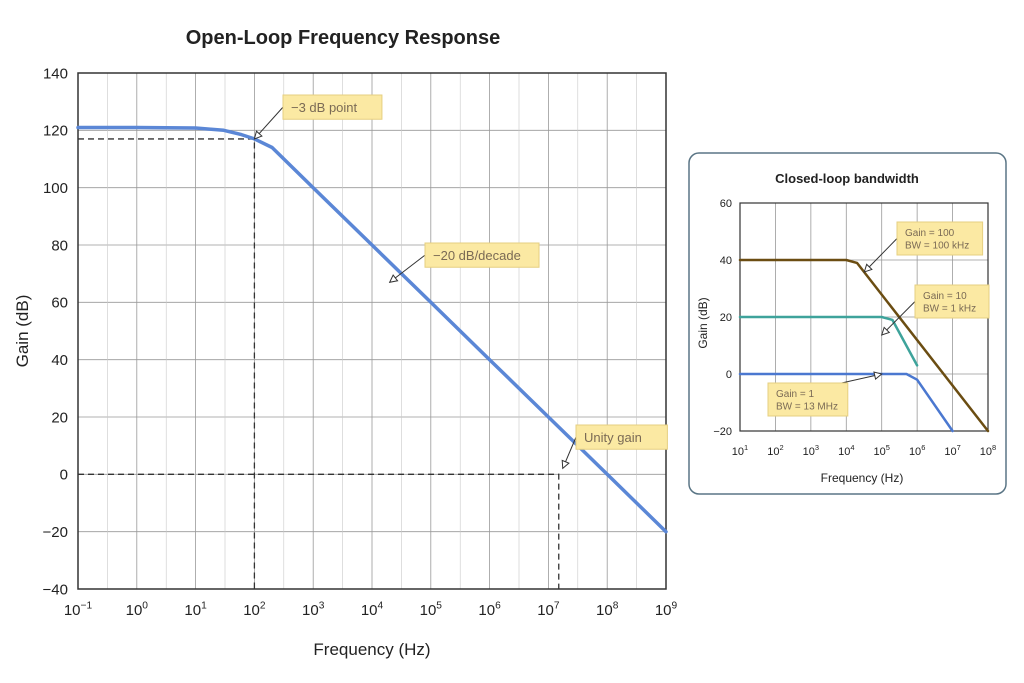 This screenshot has width=1024, height=683. I want to click on main-y-tick-labels: 140 120 100 80 60 40 20 0 −20 −40, so click(55, 331).